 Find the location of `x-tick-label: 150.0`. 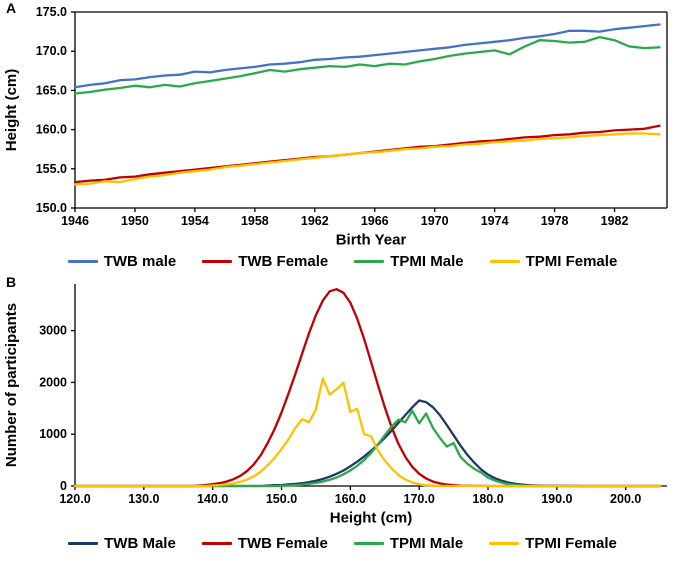

x-tick-label: 150.0 is located at coordinates (281, 499).